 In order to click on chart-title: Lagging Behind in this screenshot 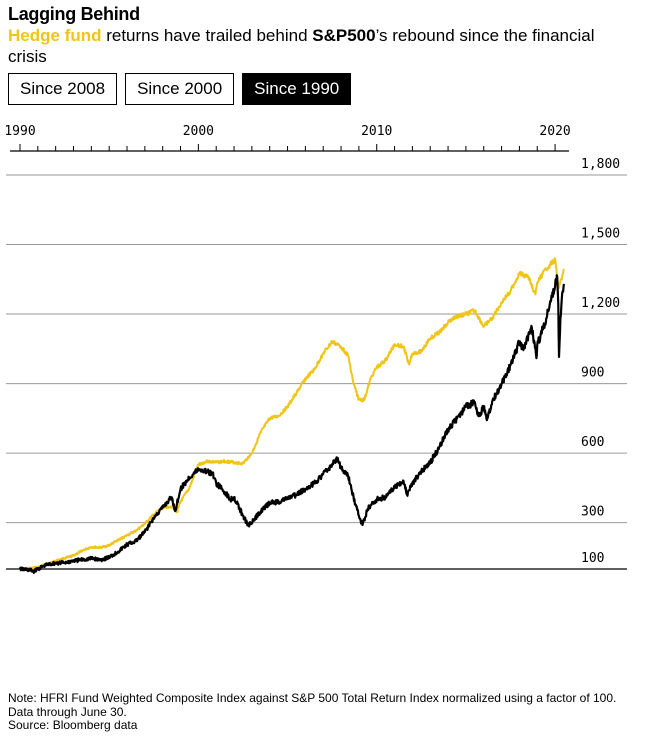, I will do `click(74, 14)`.